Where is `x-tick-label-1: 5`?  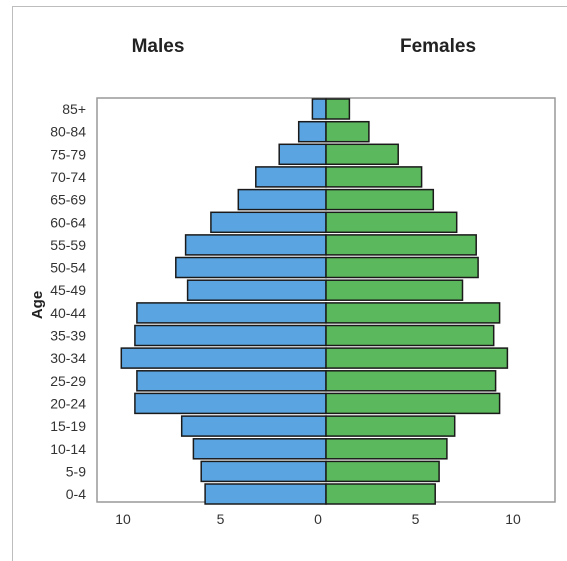 x-tick-label-1: 5 is located at coordinates (221, 519).